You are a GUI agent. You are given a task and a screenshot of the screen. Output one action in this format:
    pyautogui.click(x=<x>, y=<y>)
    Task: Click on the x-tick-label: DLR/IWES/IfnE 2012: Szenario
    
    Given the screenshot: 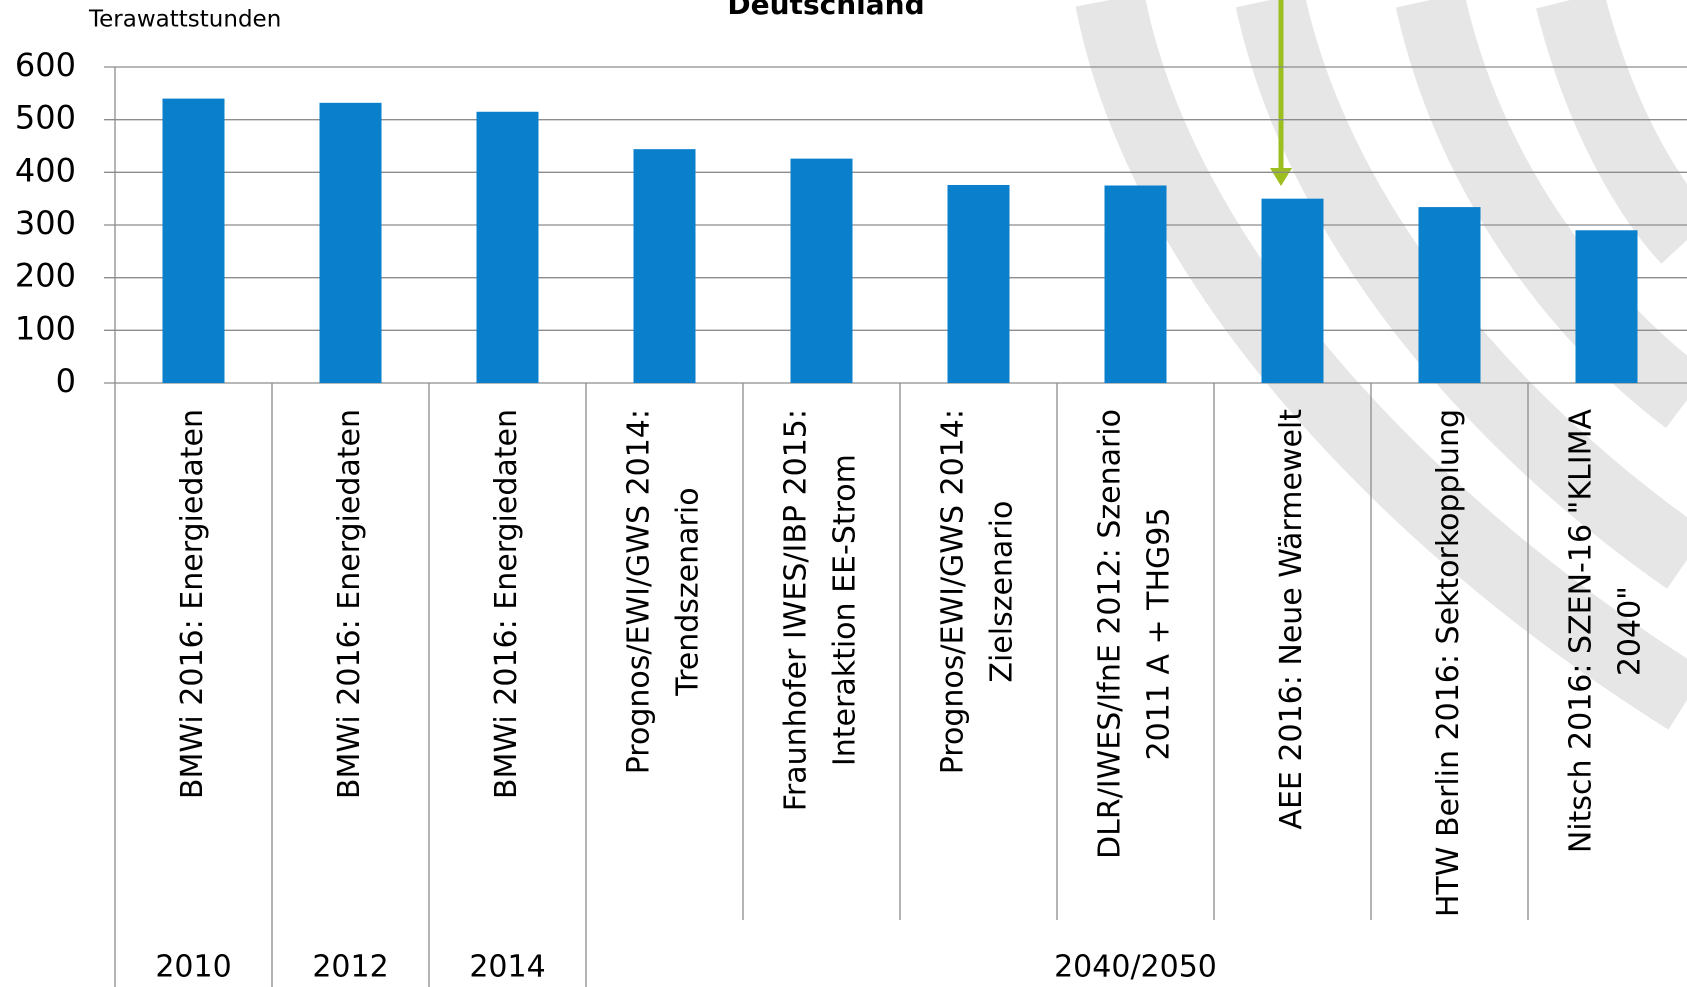 What is the action you would take?
    pyautogui.click(x=1110, y=634)
    